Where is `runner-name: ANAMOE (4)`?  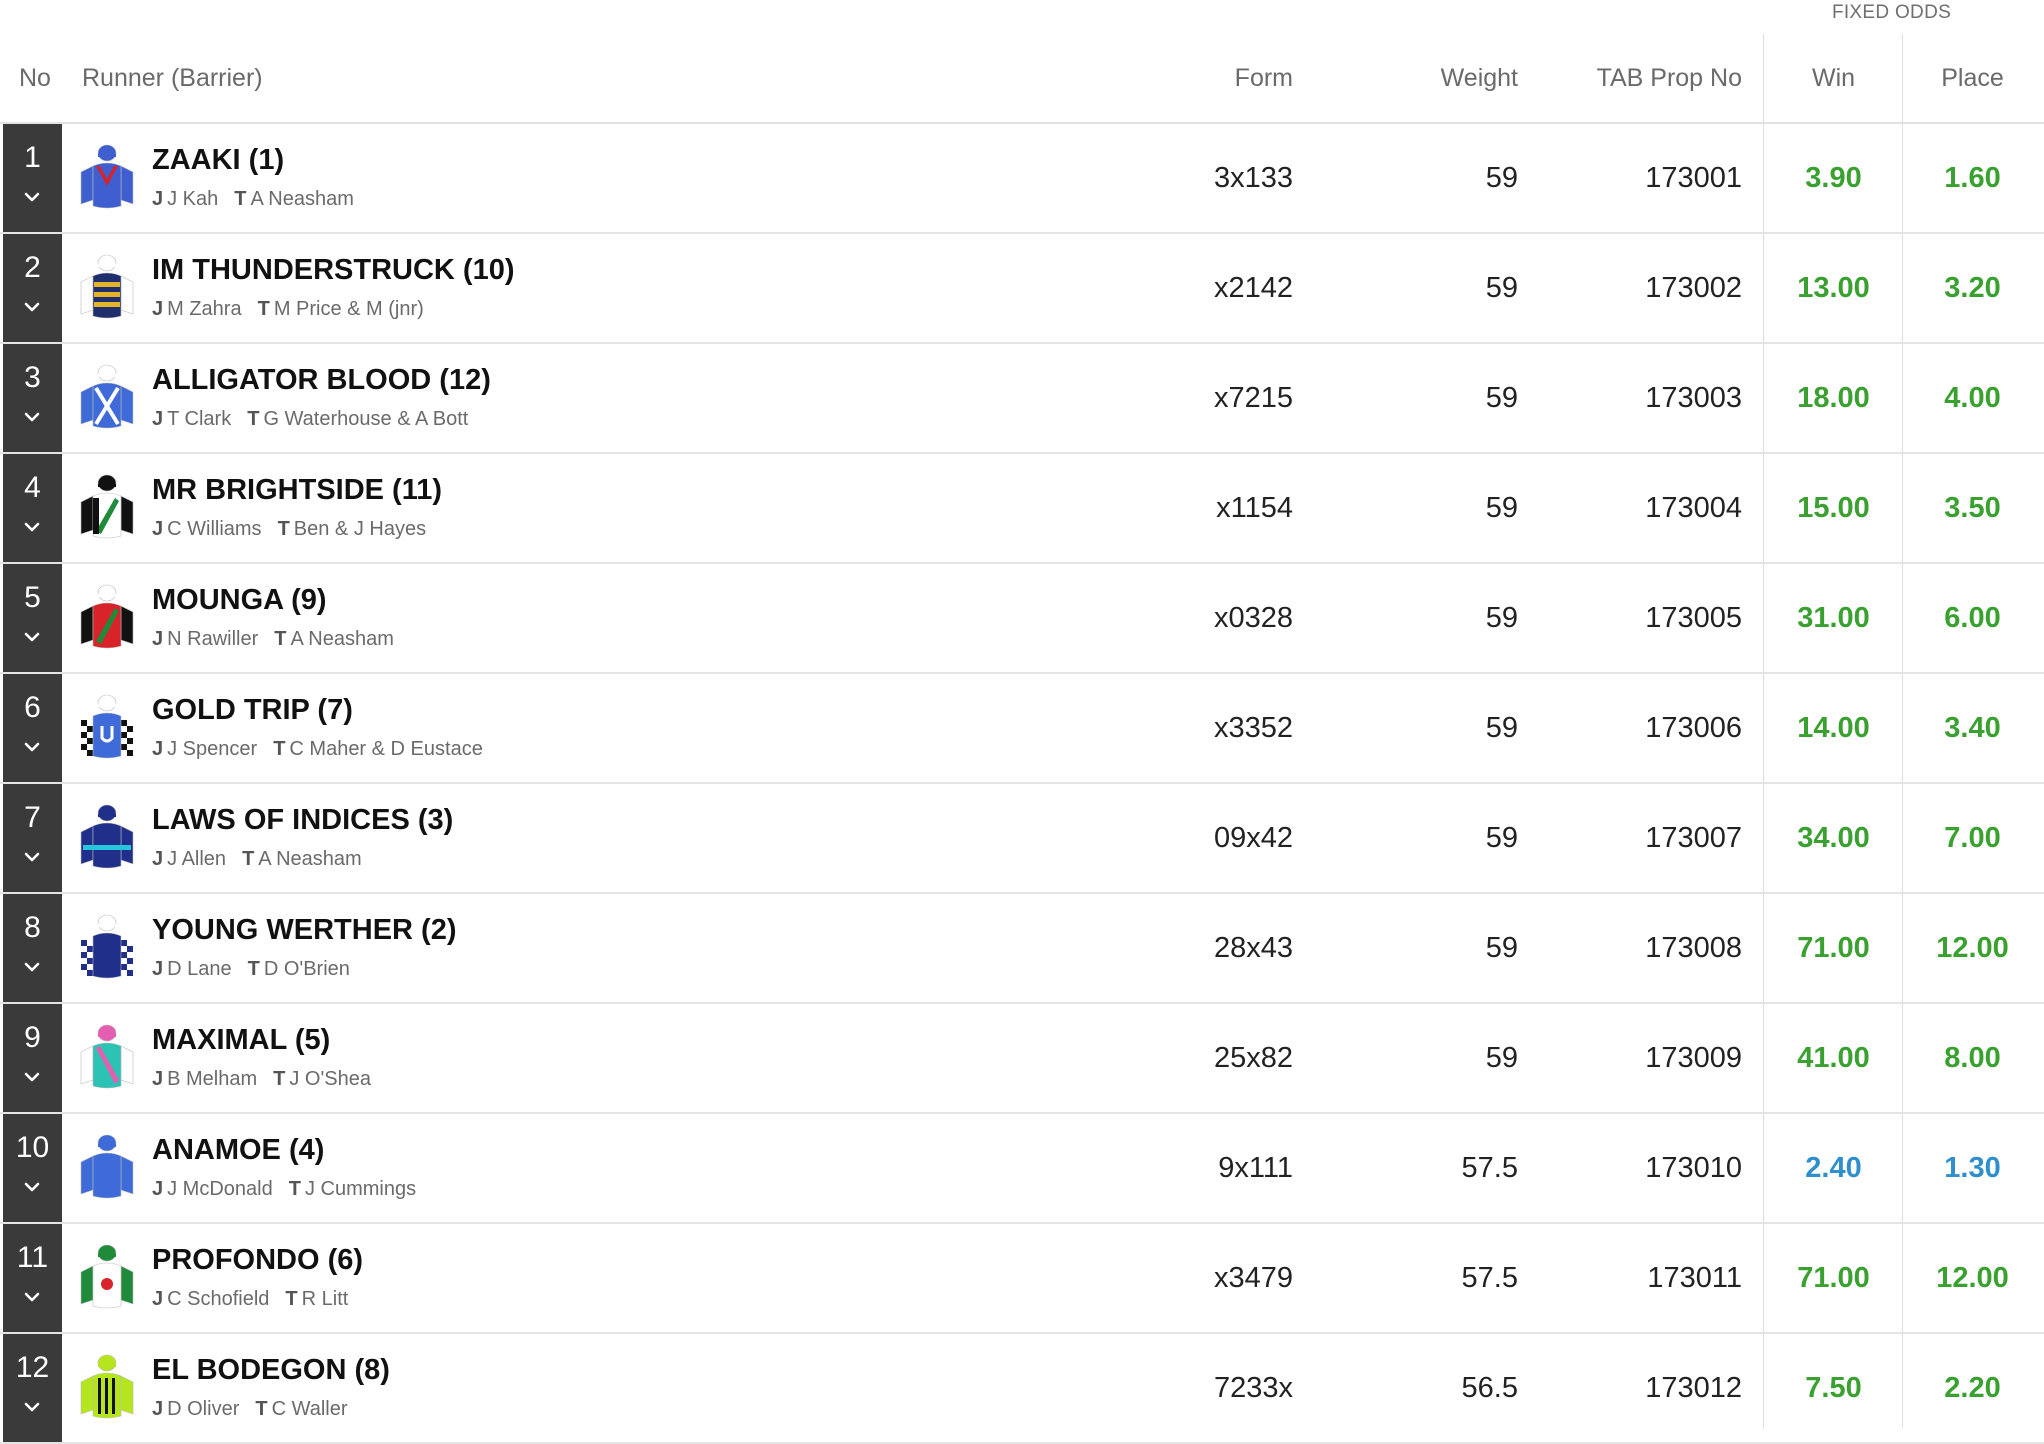 runner-name: ANAMOE (4) is located at coordinates (238, 1150).